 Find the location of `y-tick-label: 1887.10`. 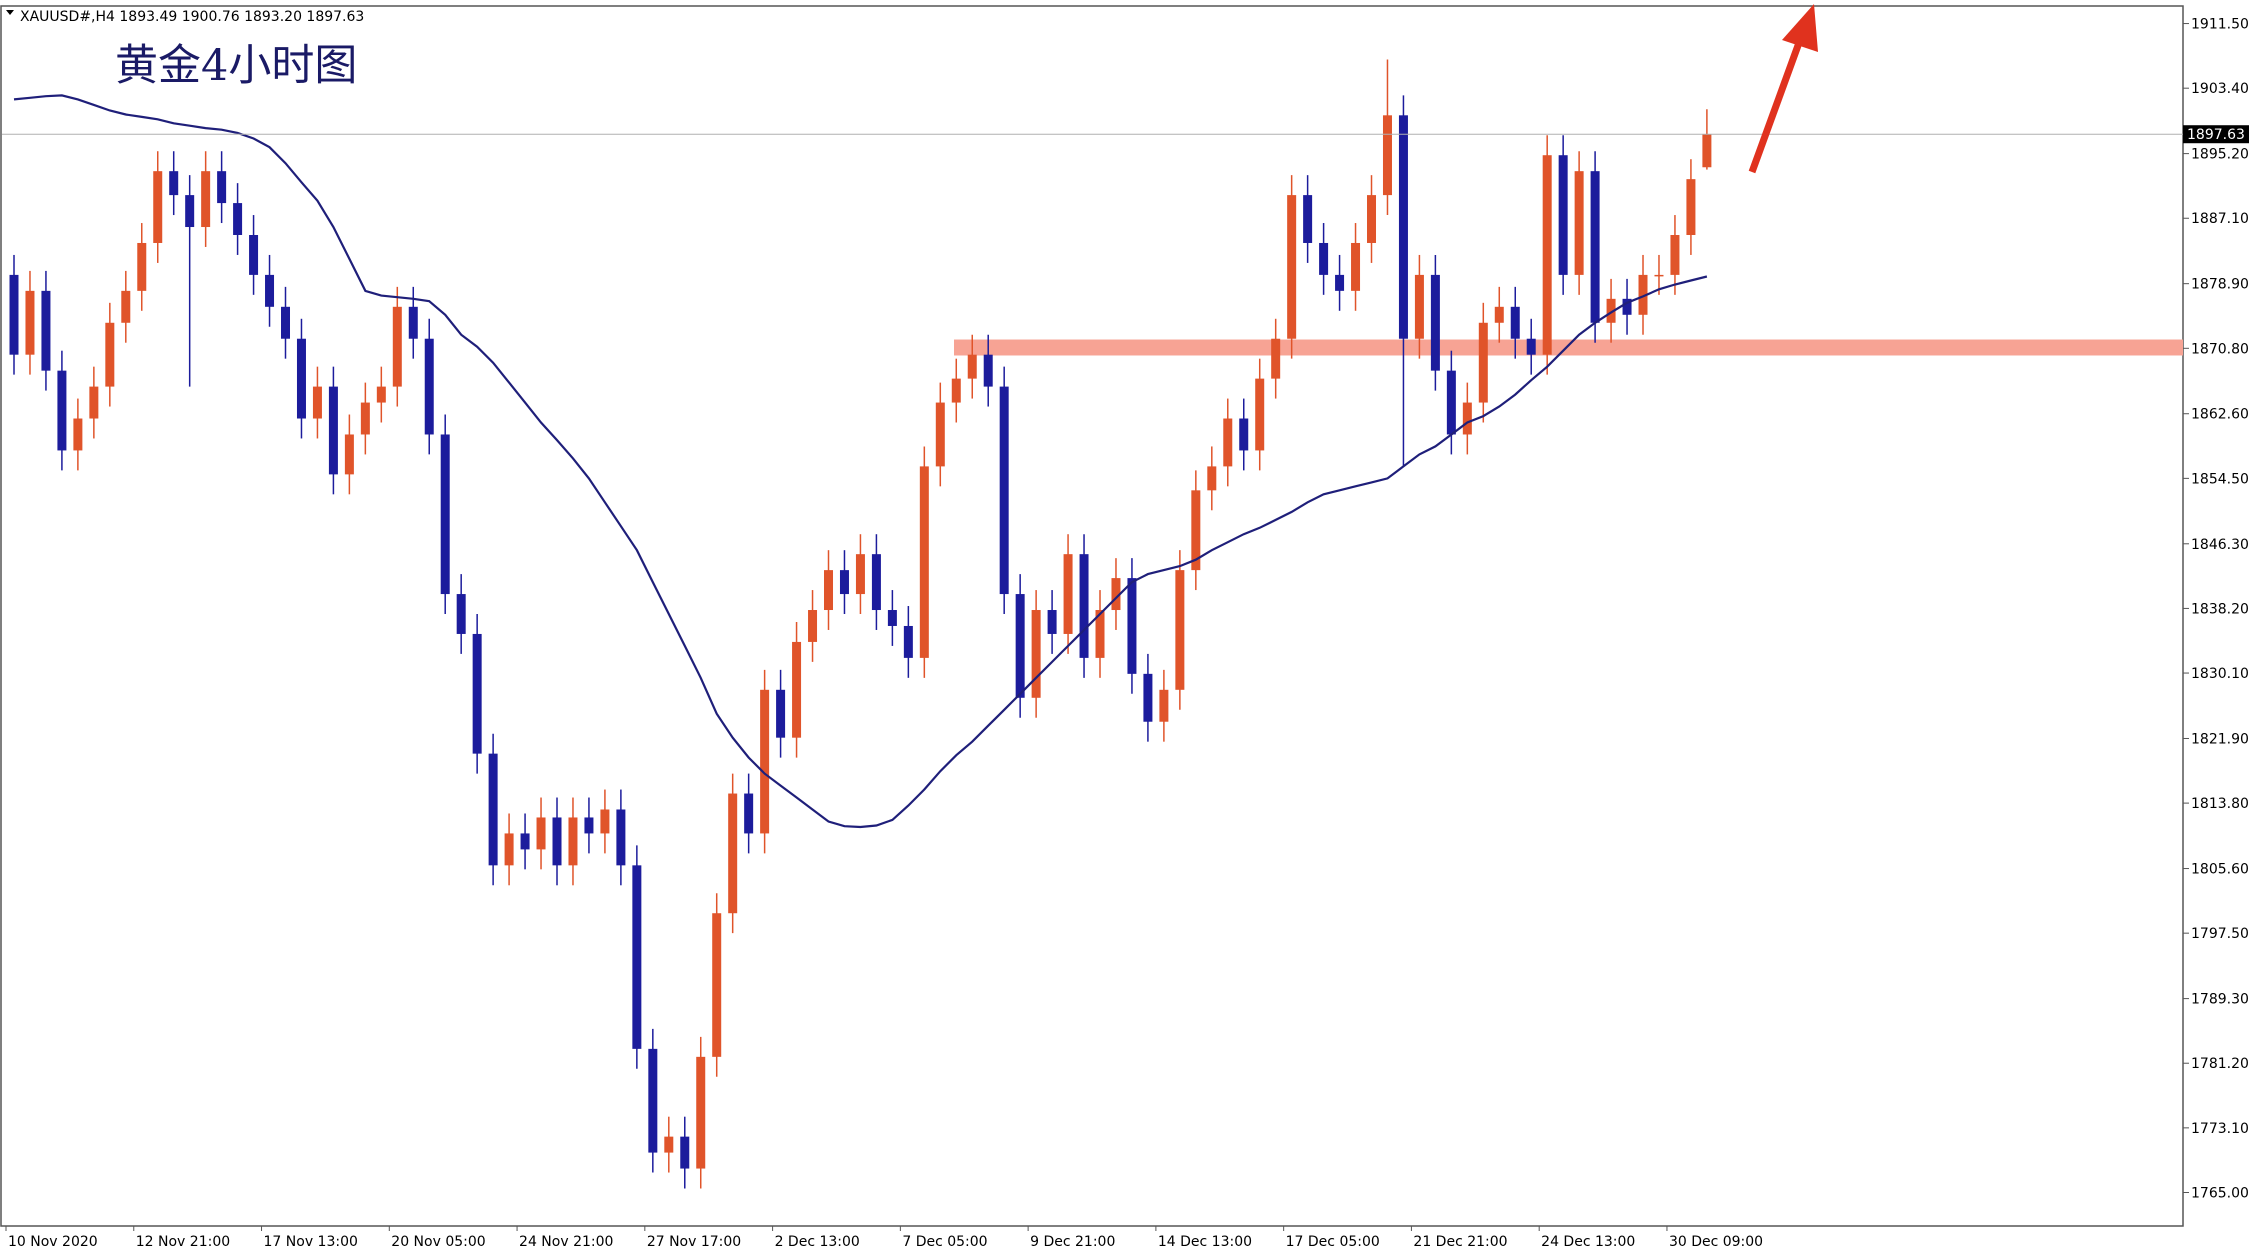

y-tick-label: 1887.10 is located at coordinates (2220, 219).